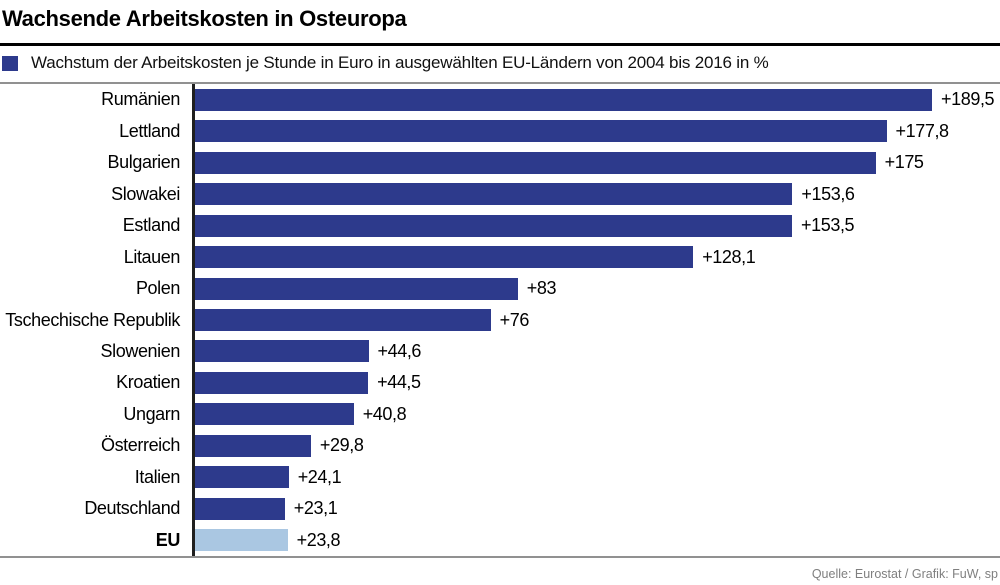 The image size is (1000, 585). I want to click on value-label: +177,8, so click(922, 130).